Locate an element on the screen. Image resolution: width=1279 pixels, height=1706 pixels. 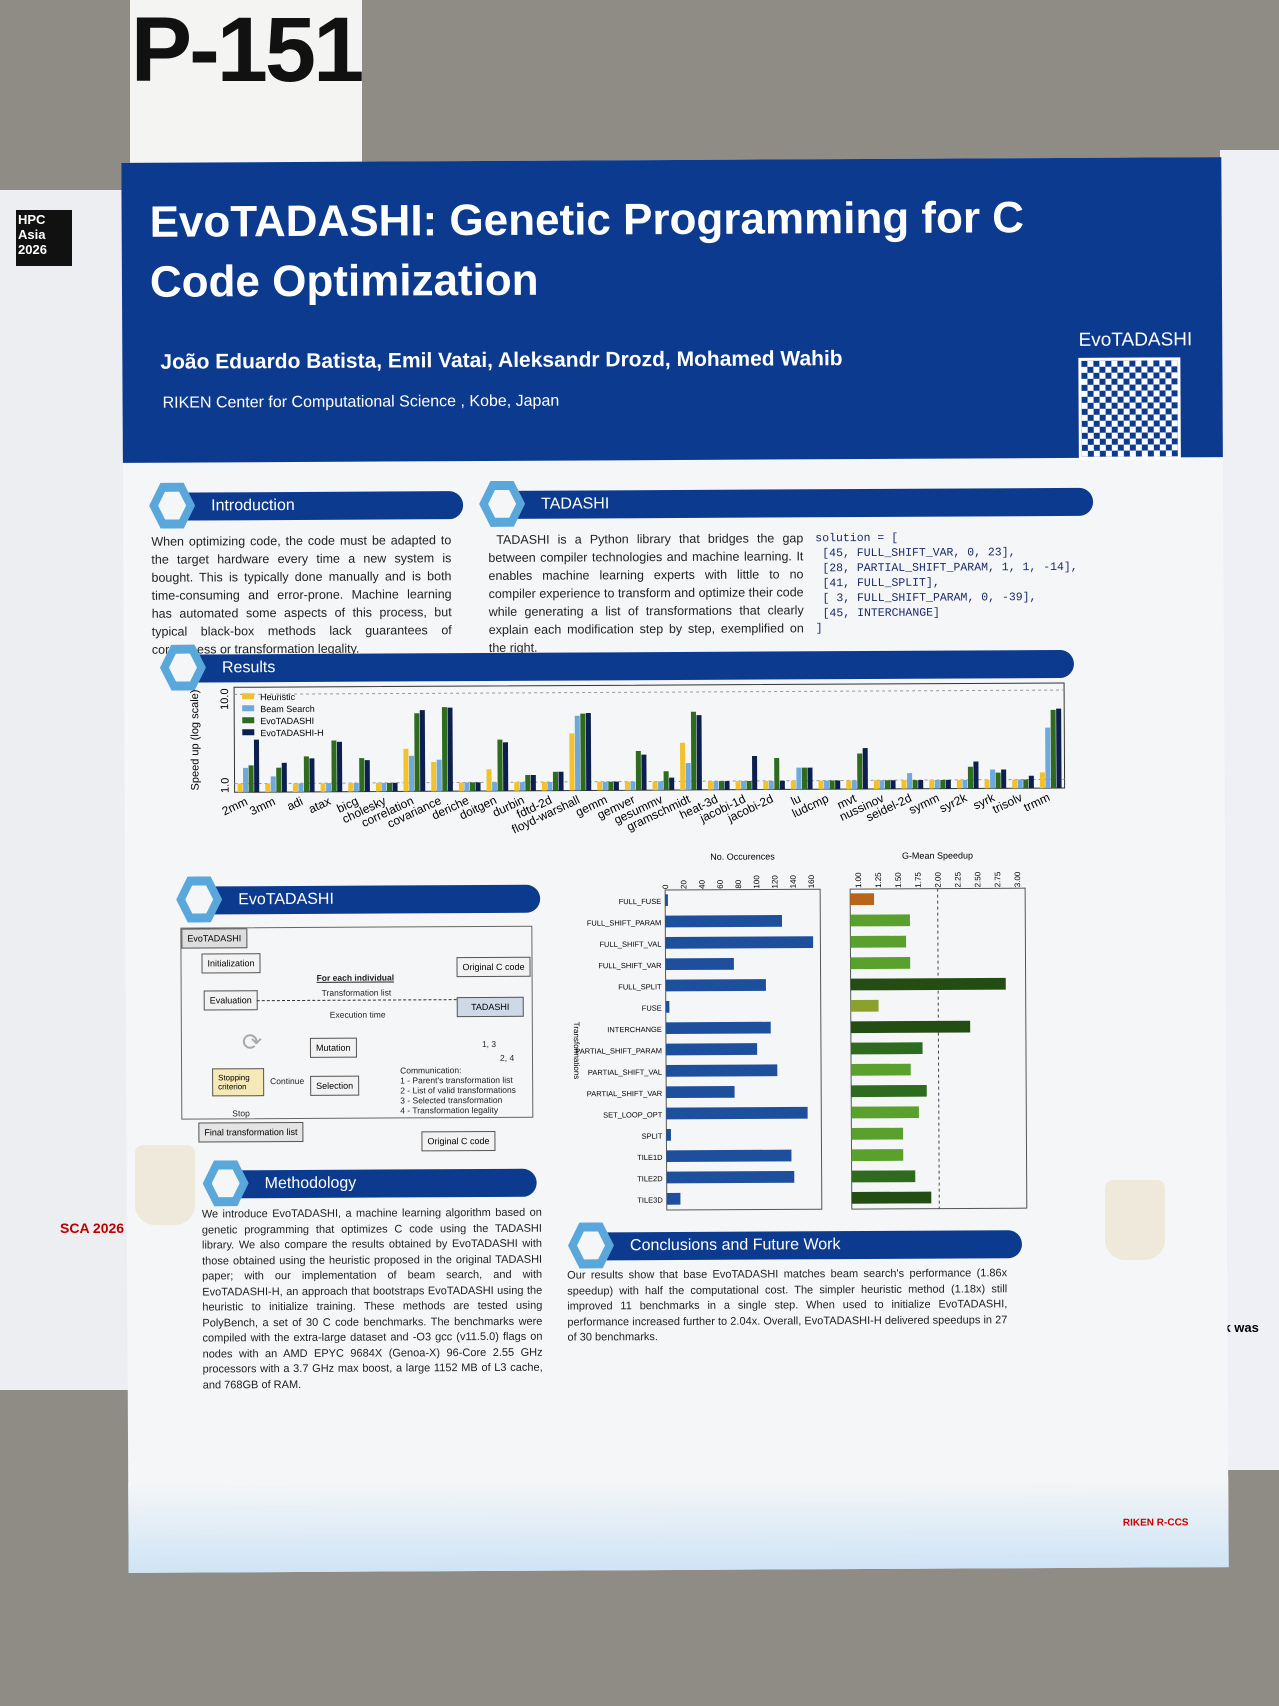
y-tick-label: PARTIAL_SHIFT_VAR is located at coordinates (625, 1093).